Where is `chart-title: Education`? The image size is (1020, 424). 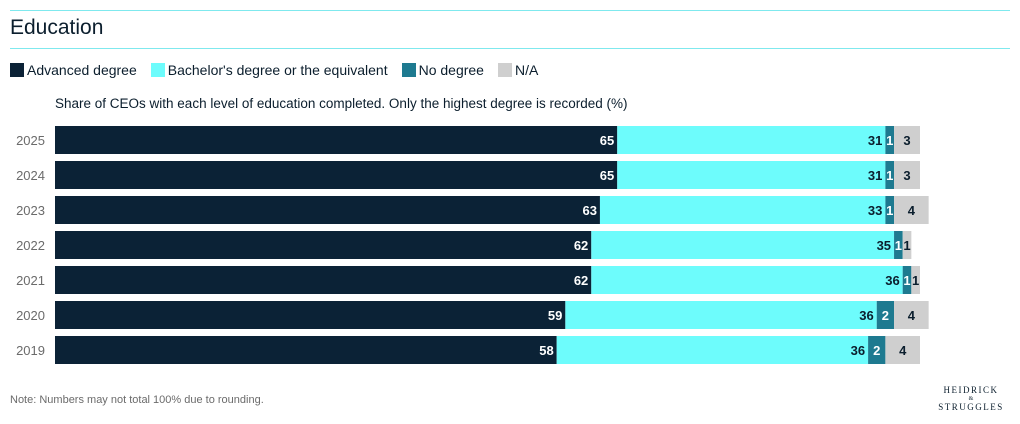 chart-title: Education is located at coordinates (57, 27).